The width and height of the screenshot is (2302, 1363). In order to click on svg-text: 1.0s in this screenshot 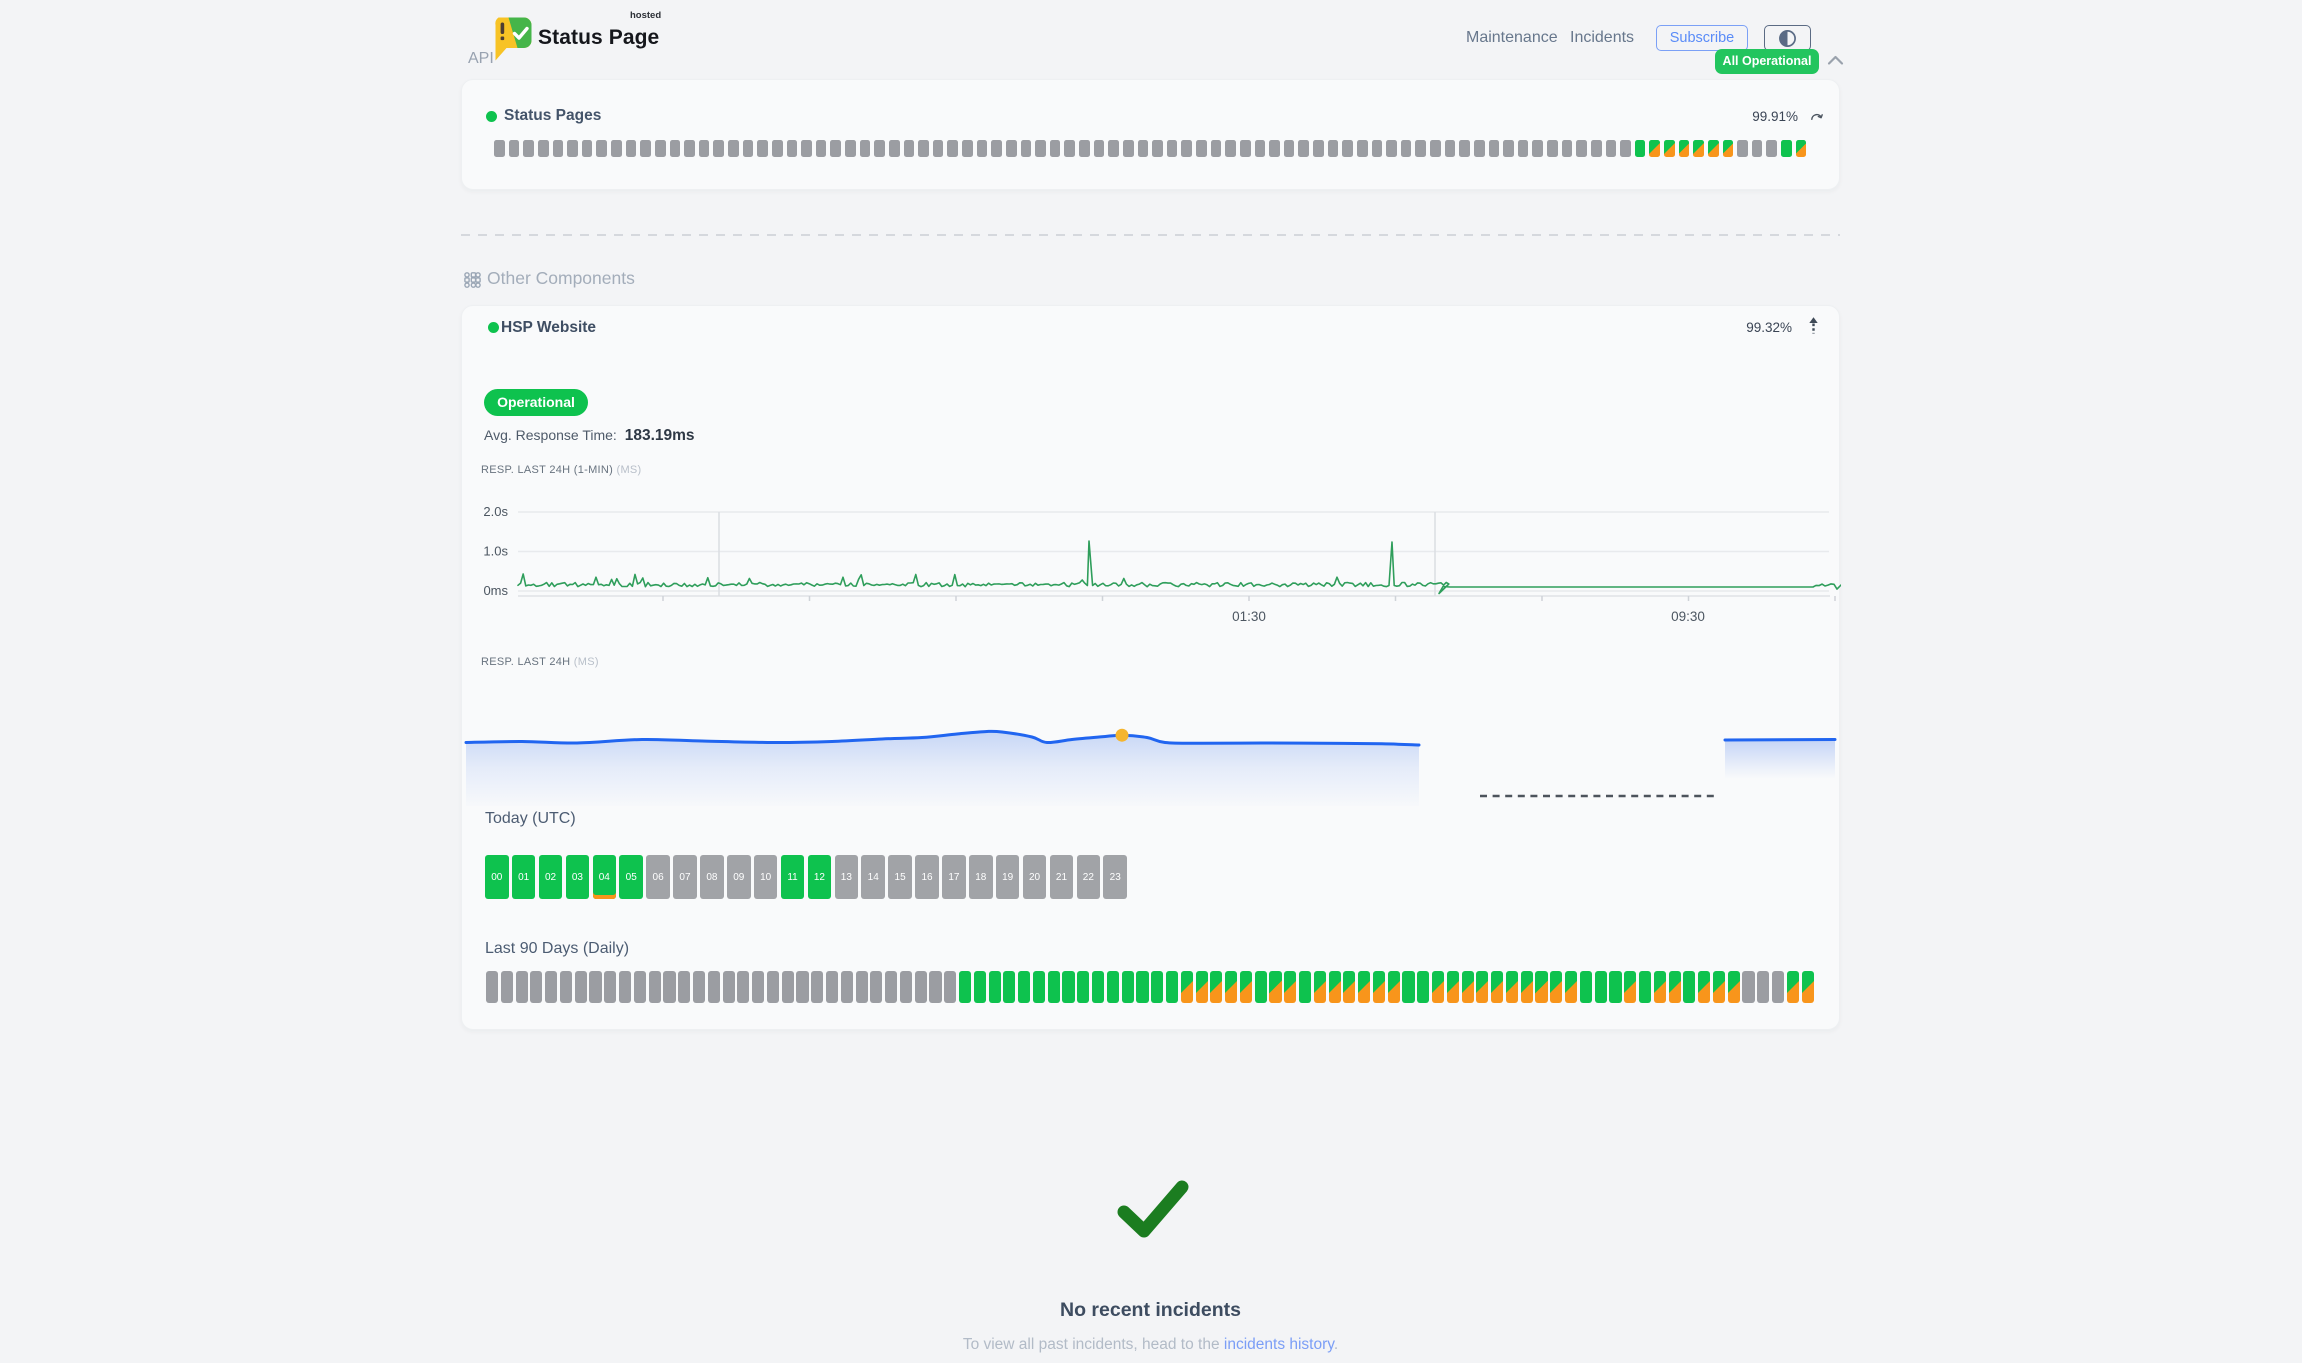, I will do `click(495, 551)`.